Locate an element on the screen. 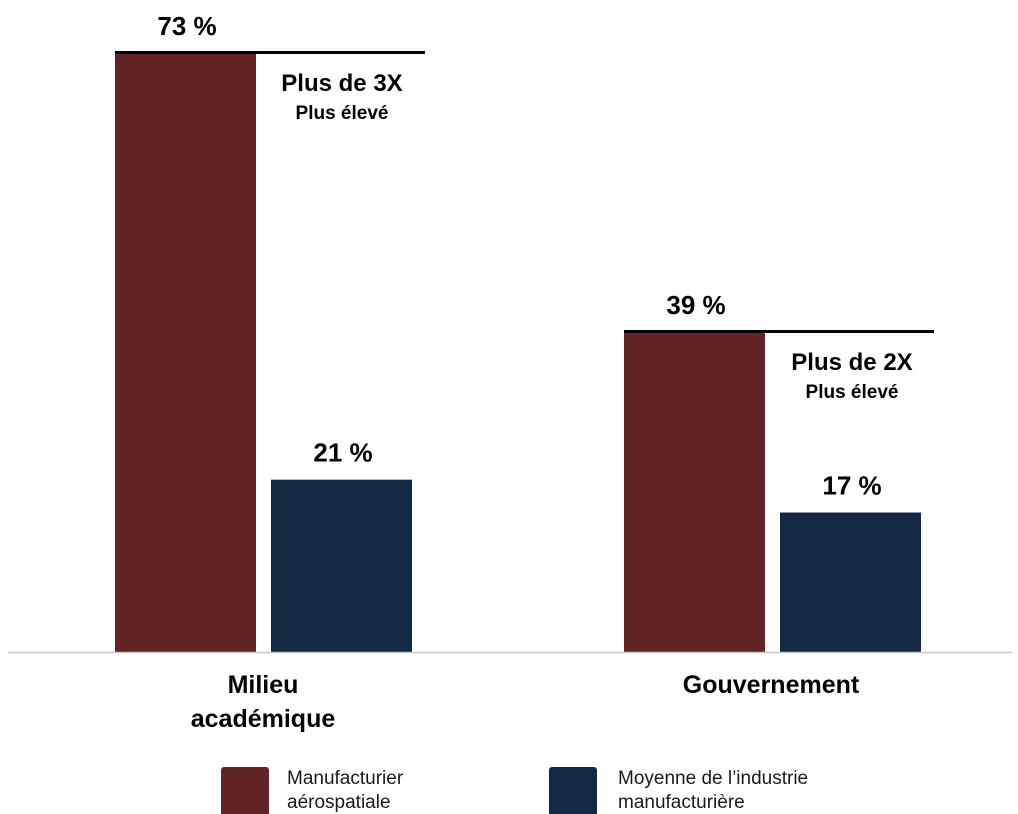 Image resolution: width=1018 pixels, height=814 pixels. legend-label: Manufacturier is located at coordinates (345, 778).